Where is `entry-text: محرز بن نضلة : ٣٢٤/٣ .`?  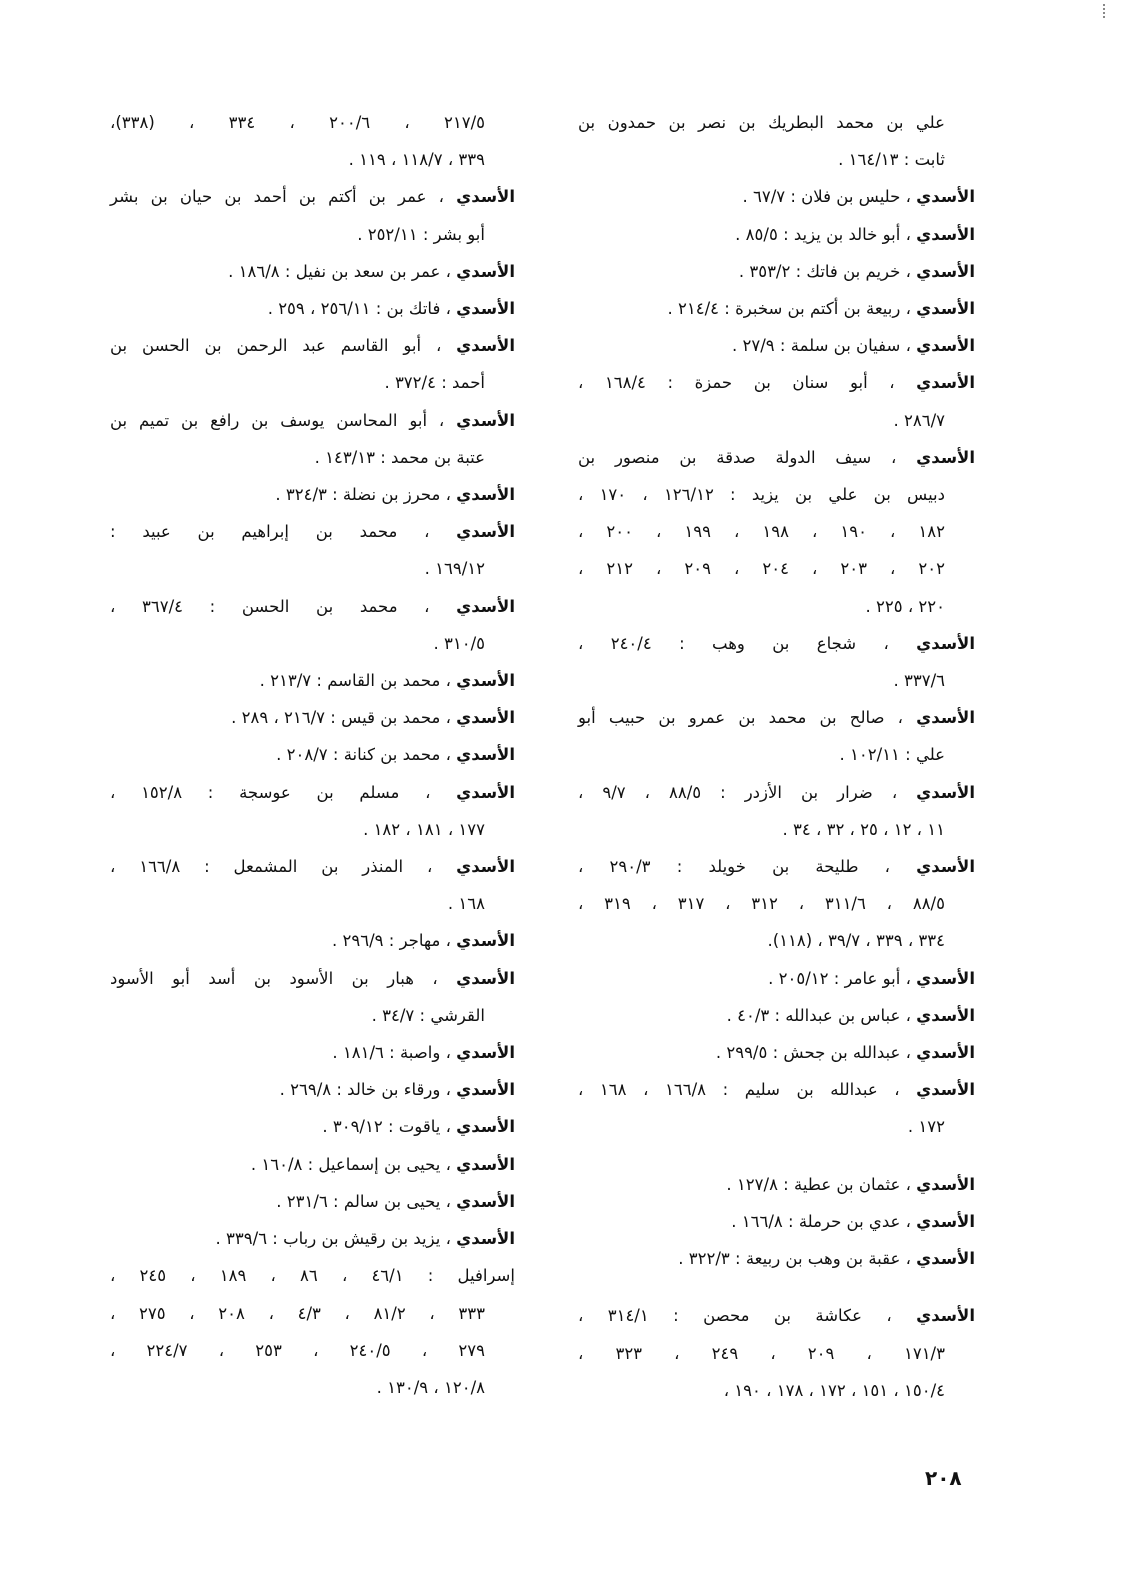
entry-text: محرز بن نضلة : ٣٢٤/٣ . is located at coordinates (358, 495).